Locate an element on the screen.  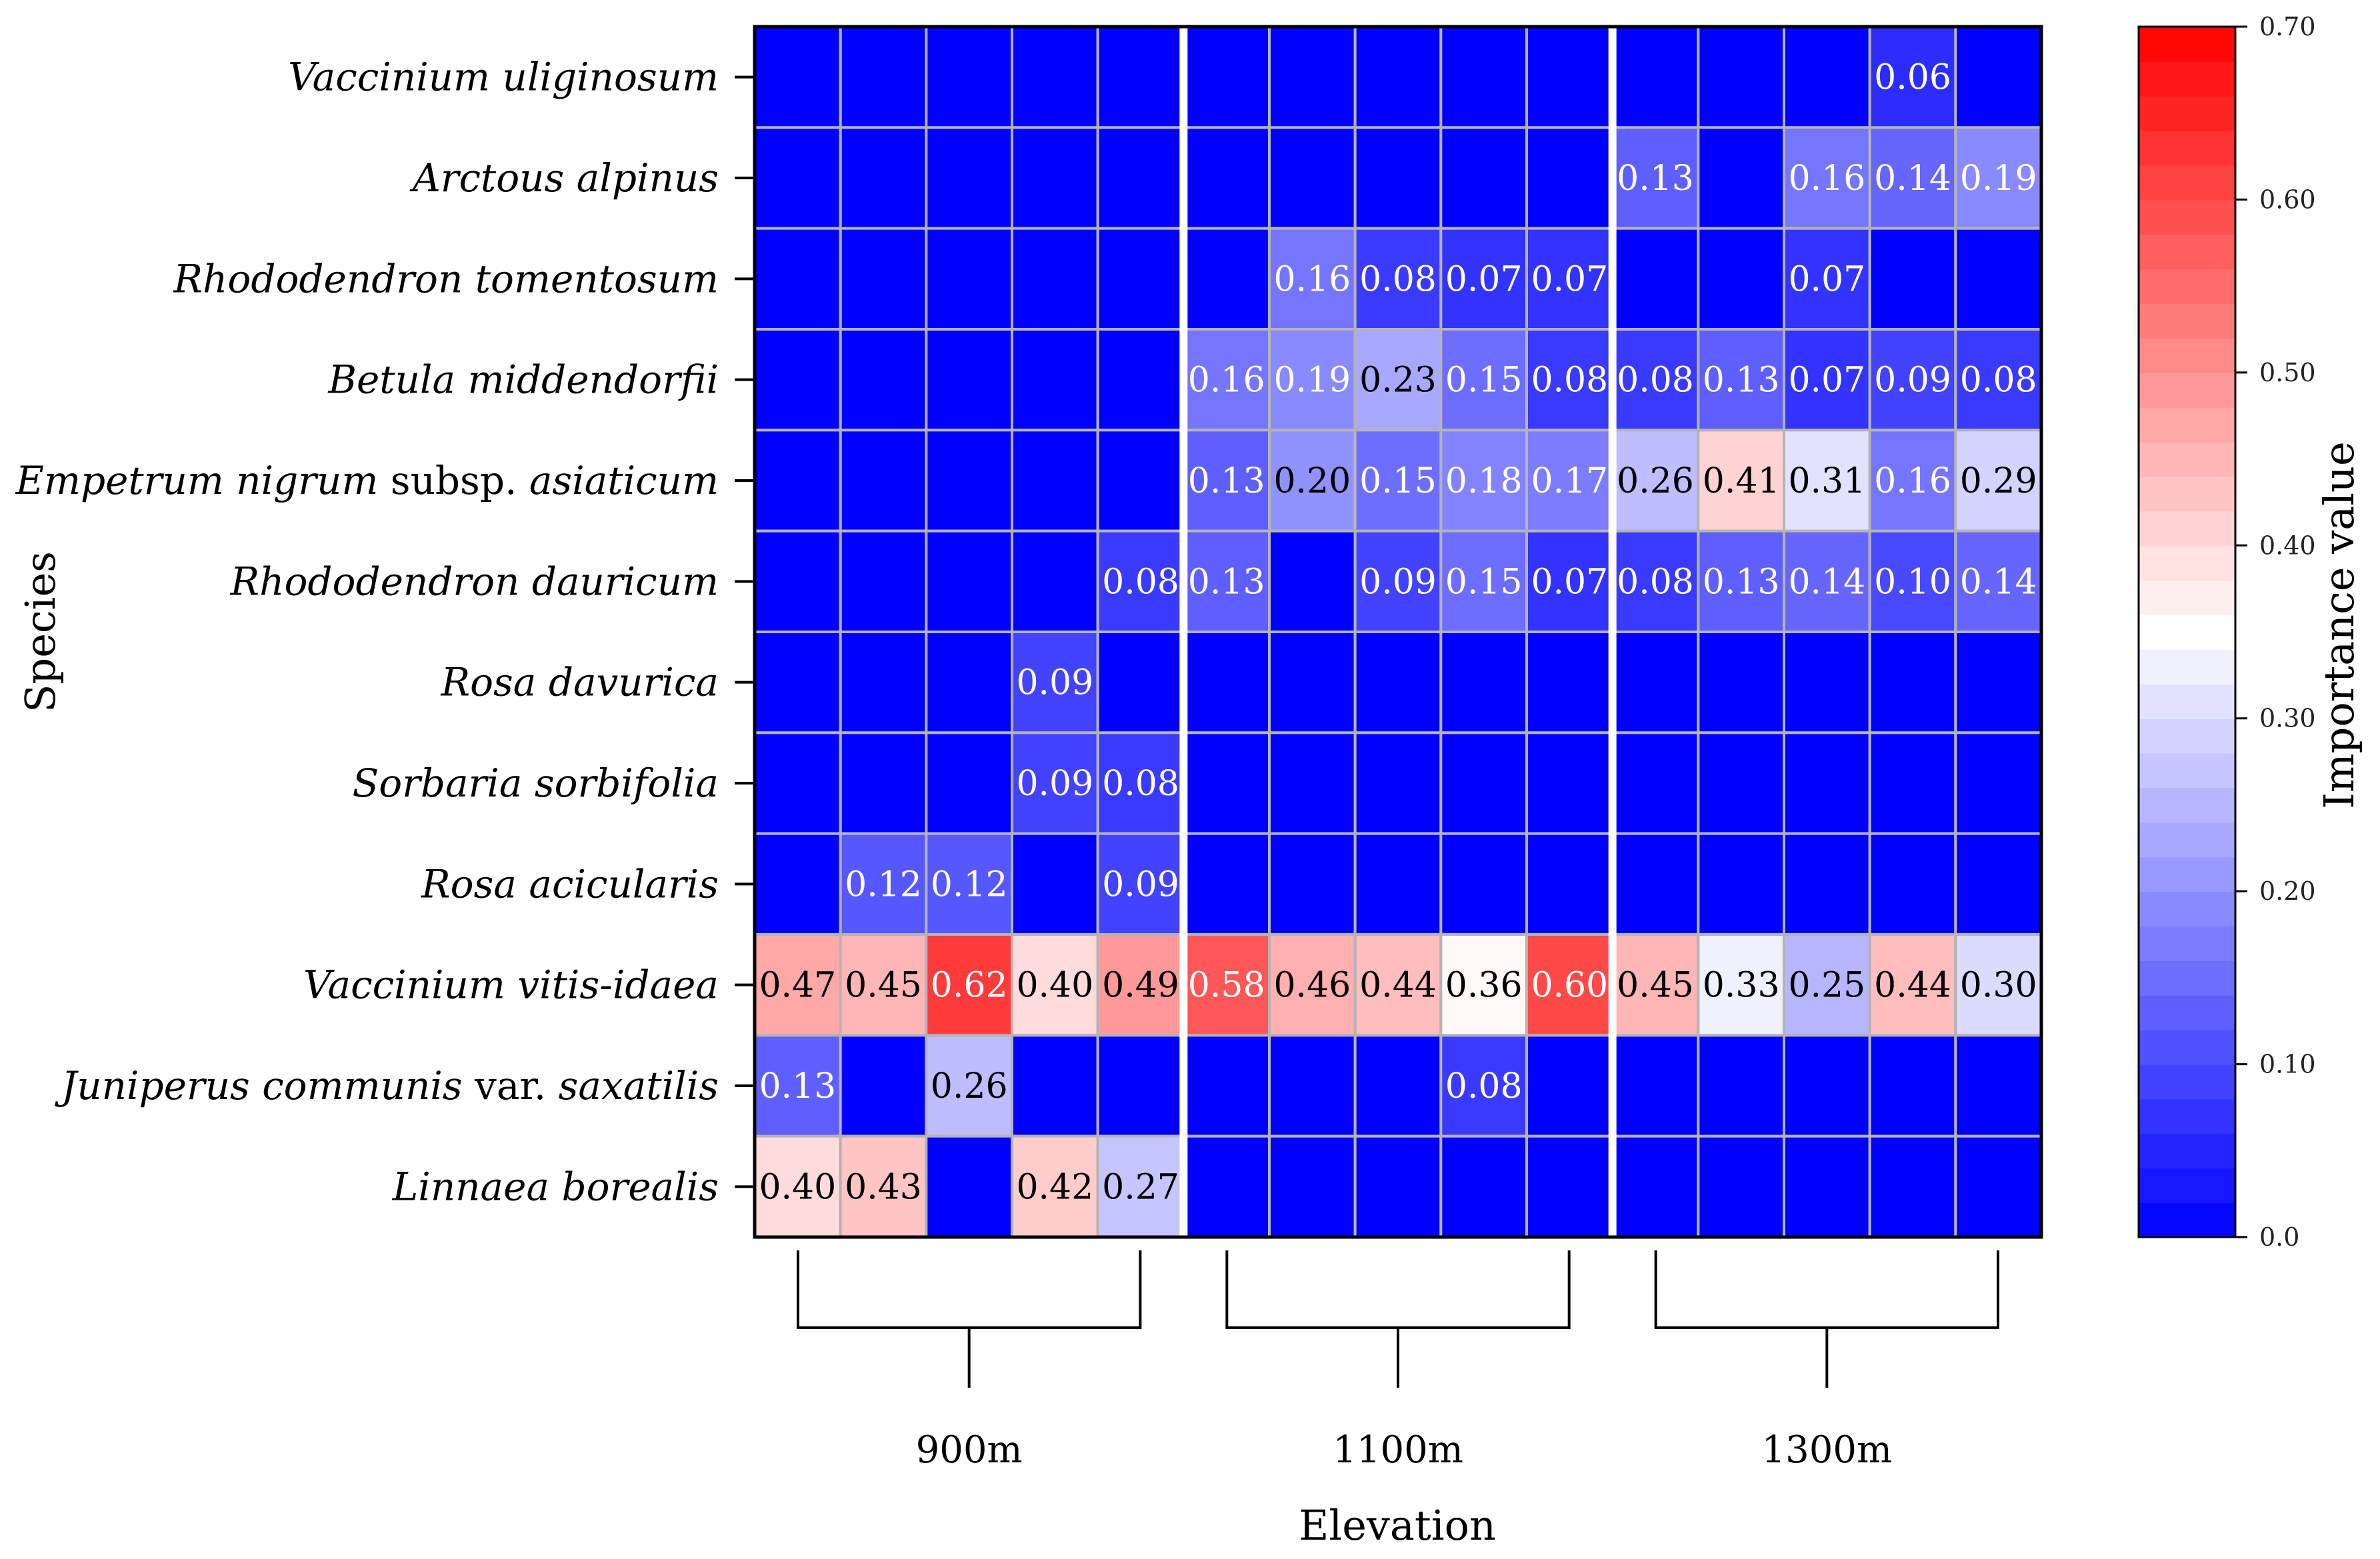
colorbar: 0.0 0.10 0.20 0.30 0.40 0.50 0.60 0.70 is located at coordinates (2226, 632).